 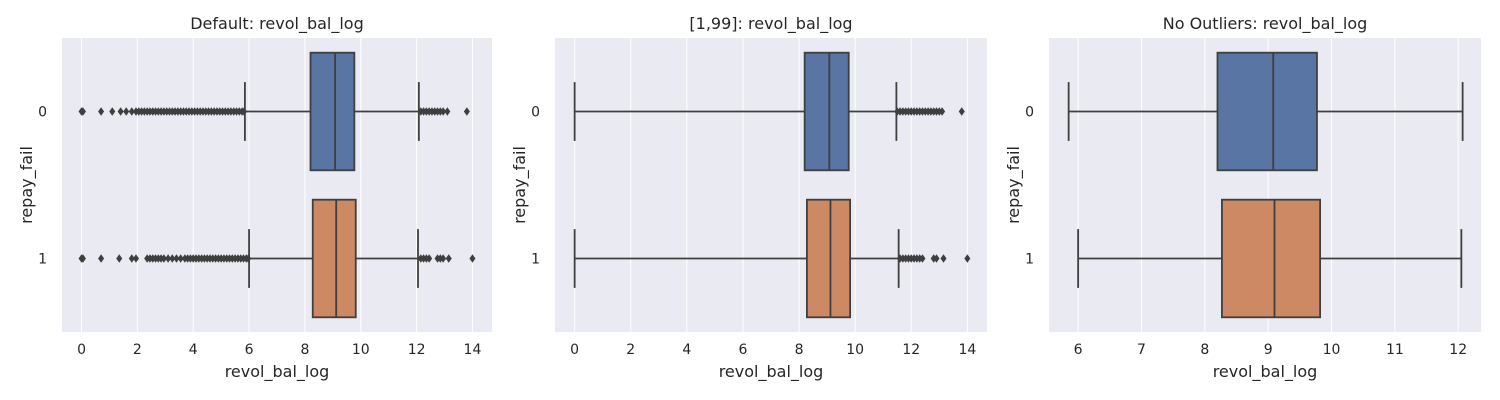 I want to click on chart-title: Default: revol_bal_log, so click(x=277, y=24).